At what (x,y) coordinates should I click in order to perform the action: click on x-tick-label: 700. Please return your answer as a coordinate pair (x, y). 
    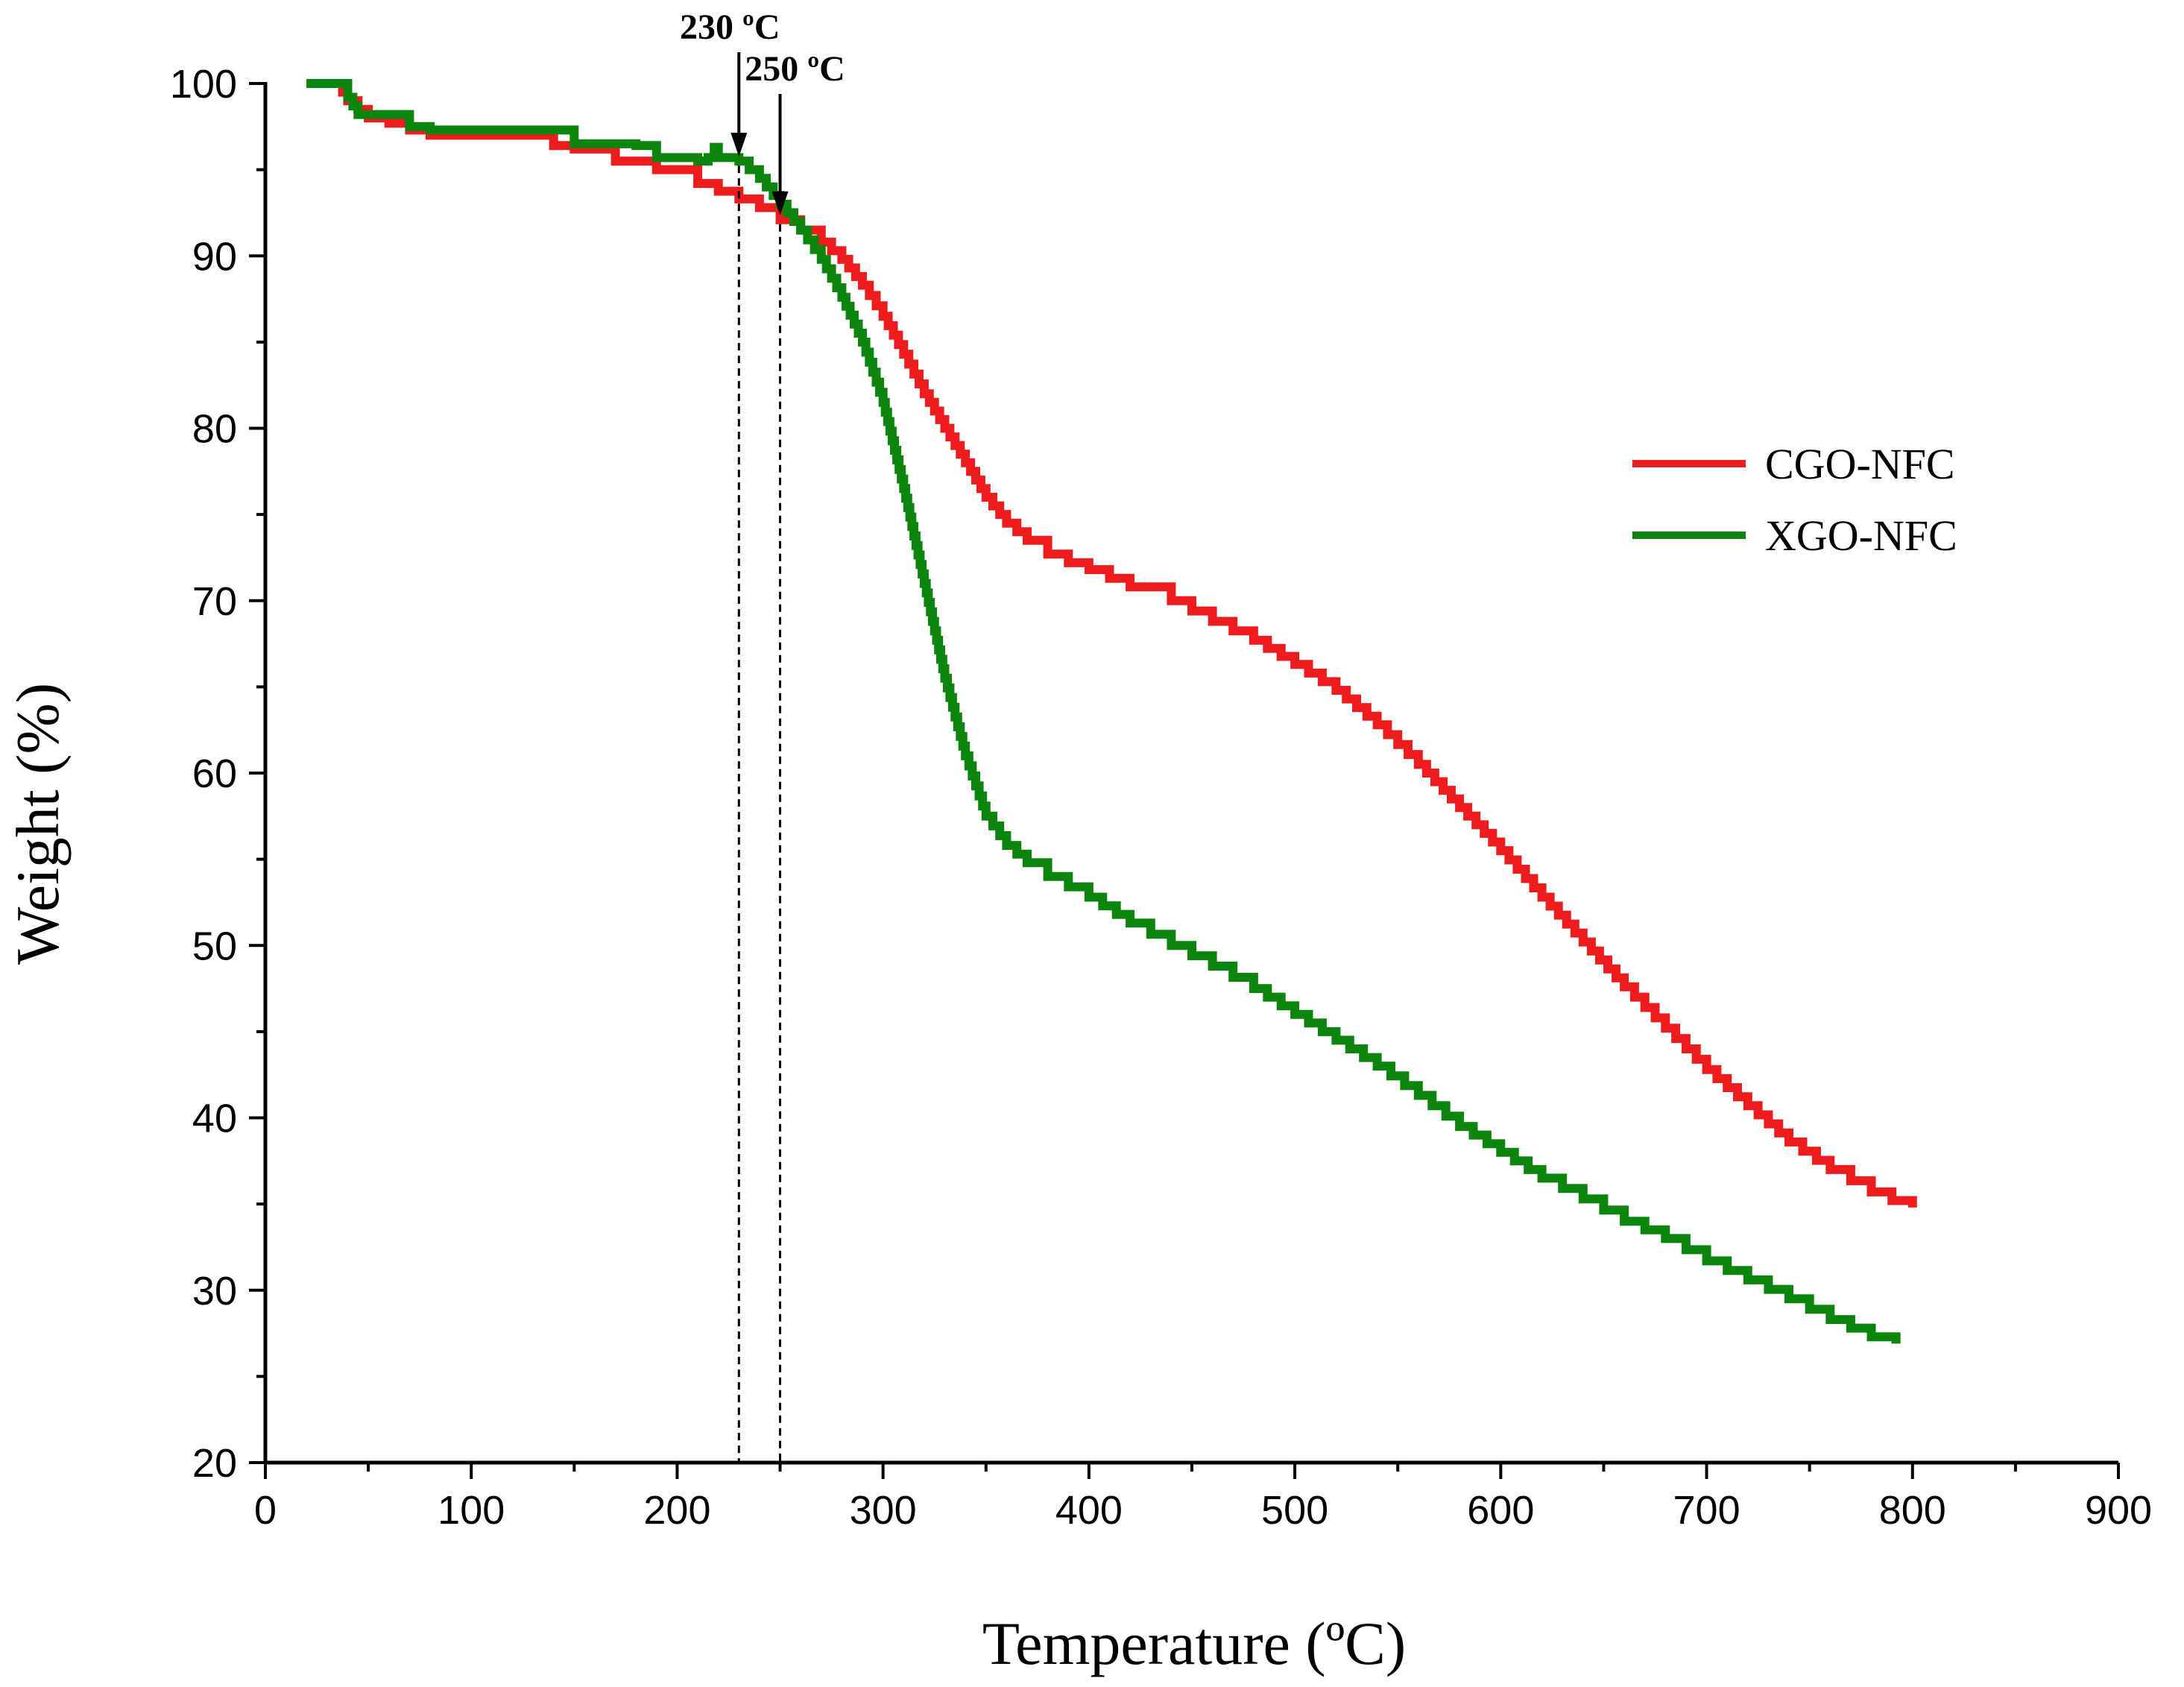
    Looking at the image, I should click on (1706, 1510).